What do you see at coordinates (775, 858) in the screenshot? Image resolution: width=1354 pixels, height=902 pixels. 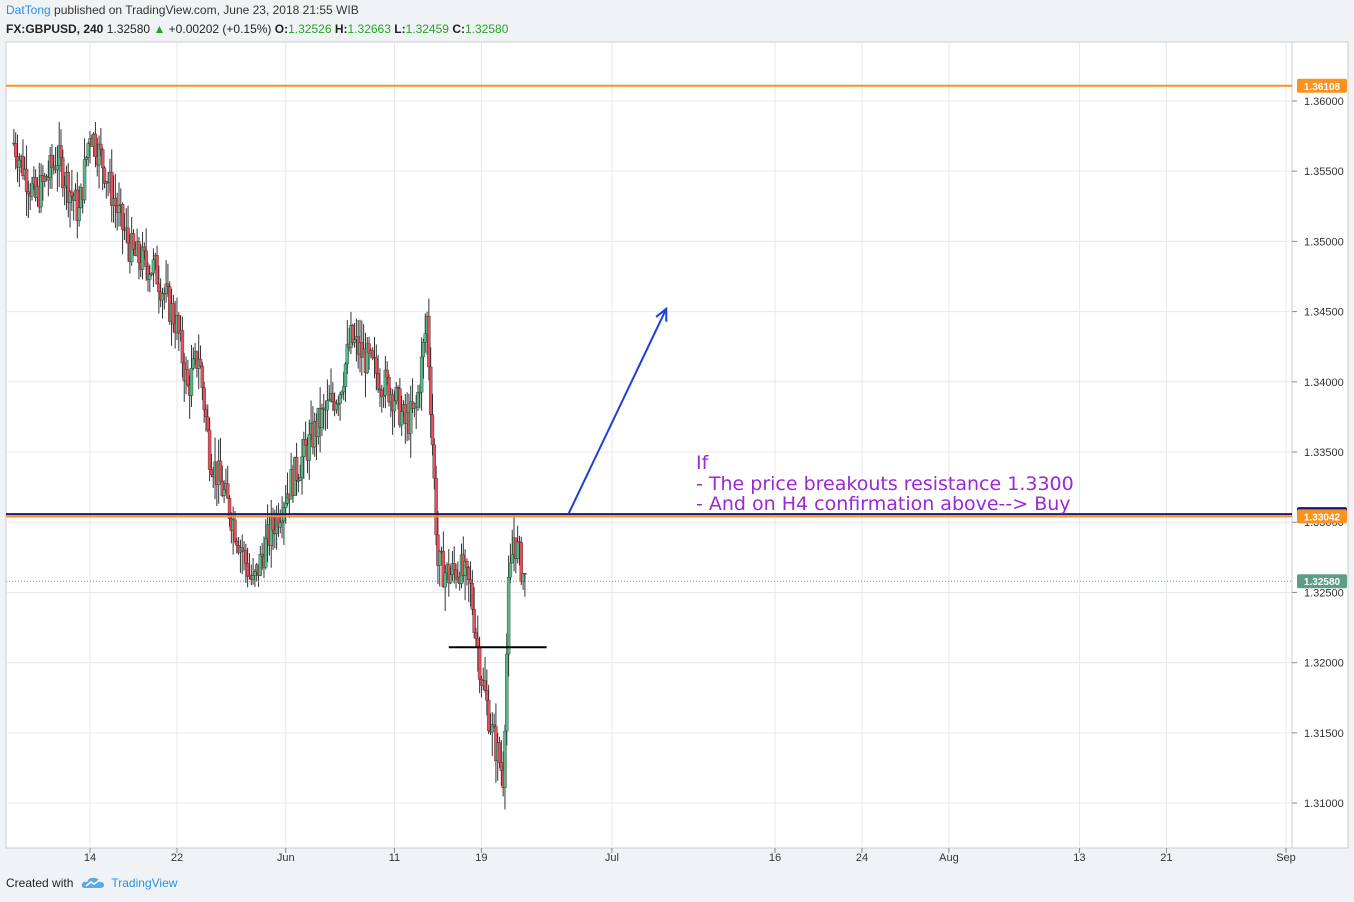 I see `x-tick-label: 16` at bounding box center [775, 858].